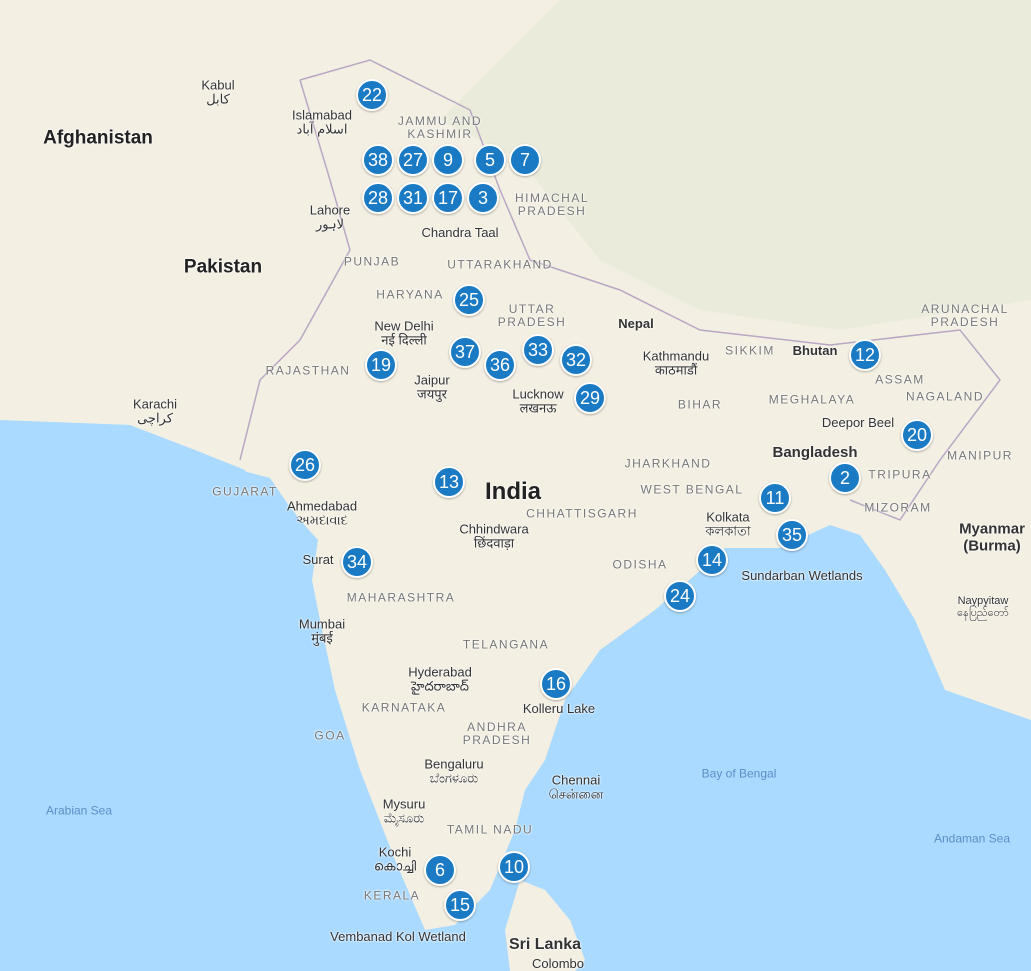 The width and height of the screenshot is (1031, 971). I want to click on city-label: Kathmandu काठमाडौं, so click(676, 363).